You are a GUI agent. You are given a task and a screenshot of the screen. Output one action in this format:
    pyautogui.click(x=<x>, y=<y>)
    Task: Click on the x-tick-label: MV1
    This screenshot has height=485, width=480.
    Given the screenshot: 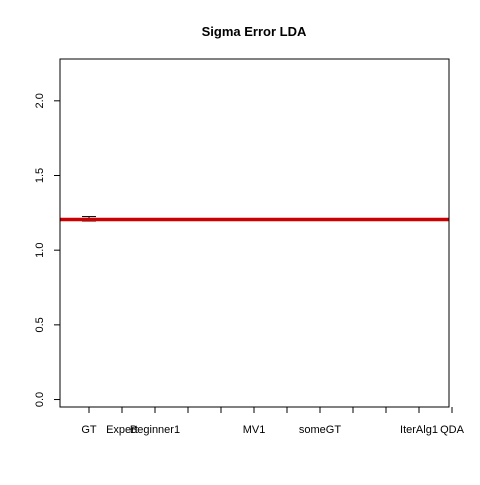 What is the action you would take?
    pyautogui.click(x=254, y=430)
    